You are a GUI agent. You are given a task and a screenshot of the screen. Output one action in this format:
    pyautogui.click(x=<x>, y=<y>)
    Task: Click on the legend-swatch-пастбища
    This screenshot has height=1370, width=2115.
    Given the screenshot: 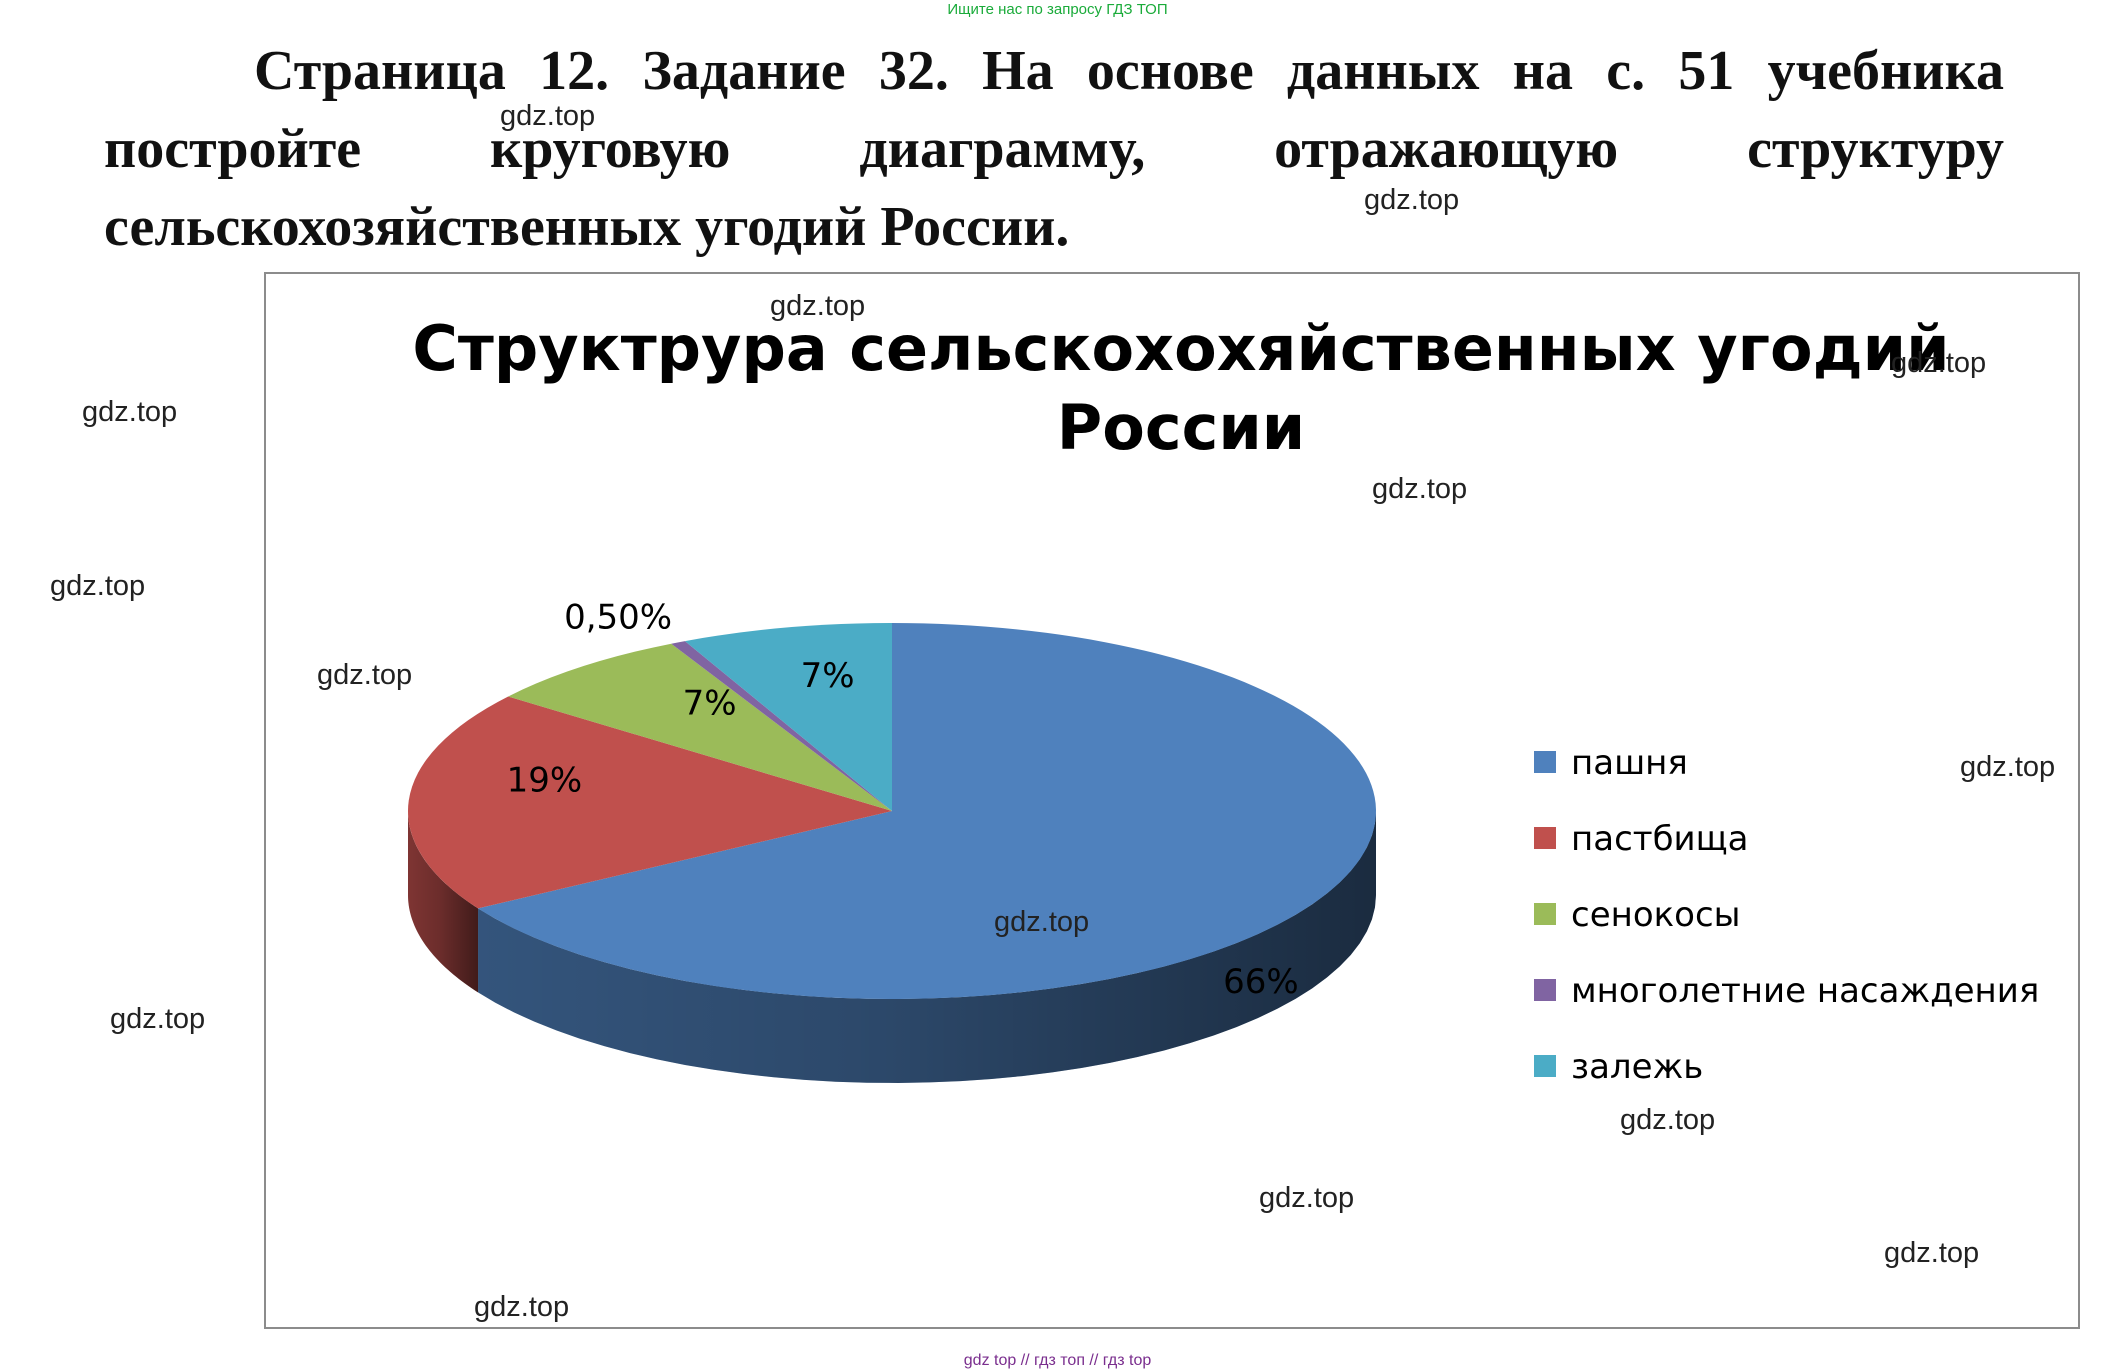 What is the action you would take?
    pyautogui.click(x=1545, y=838)
    